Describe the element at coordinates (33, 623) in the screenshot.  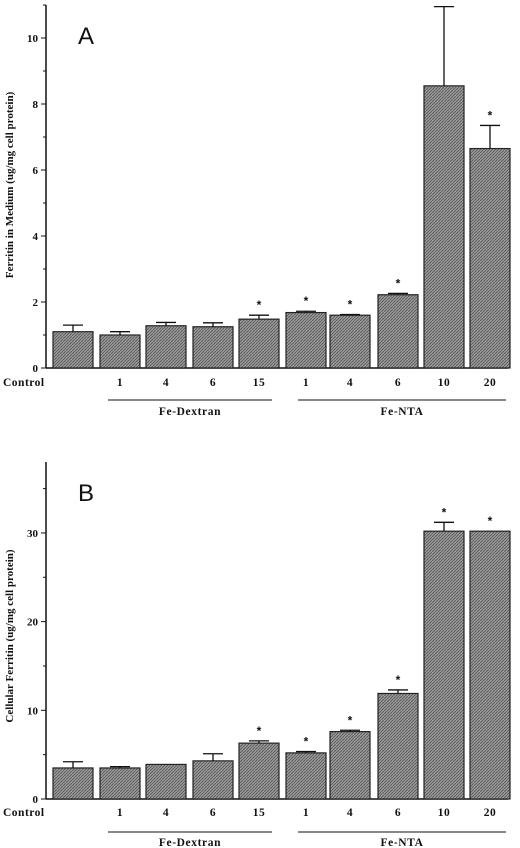
I see `y-tick-label: 20` at that location.